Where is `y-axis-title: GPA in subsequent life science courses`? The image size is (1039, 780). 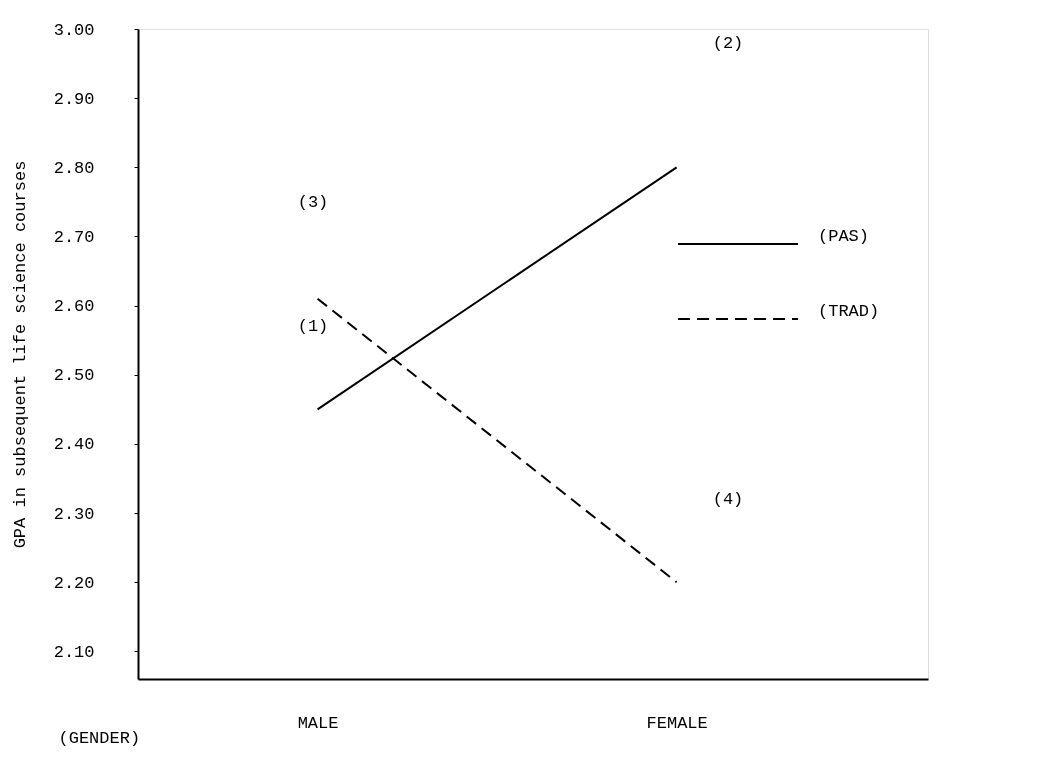
y-axis-title: GPA in subsequent life science courses is located at coordinates (20, 354).